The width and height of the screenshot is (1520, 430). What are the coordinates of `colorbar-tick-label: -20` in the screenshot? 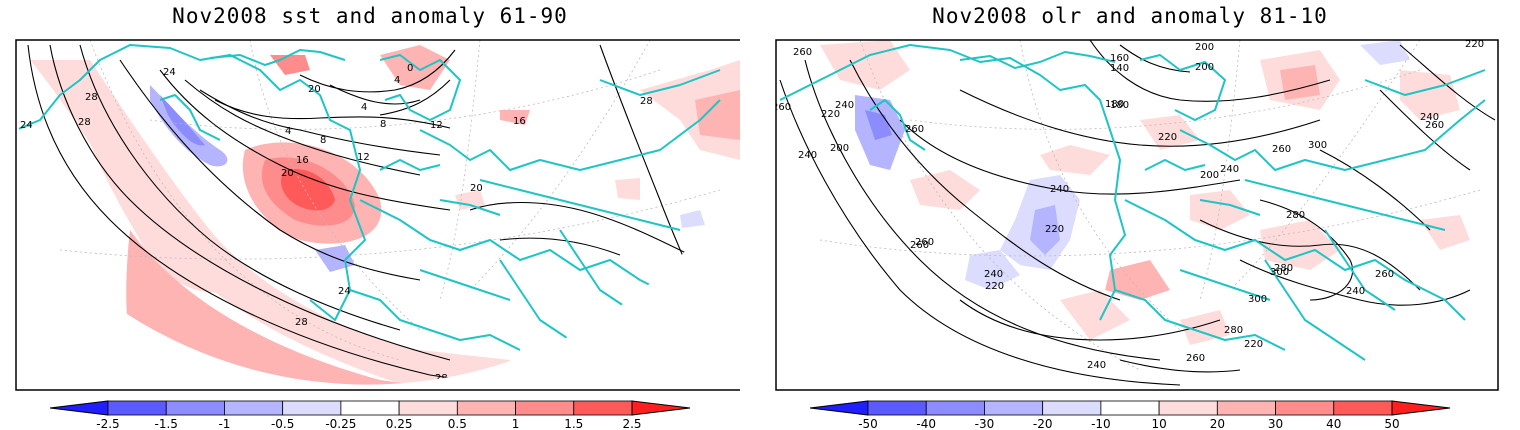 It's located at (1043, 423).